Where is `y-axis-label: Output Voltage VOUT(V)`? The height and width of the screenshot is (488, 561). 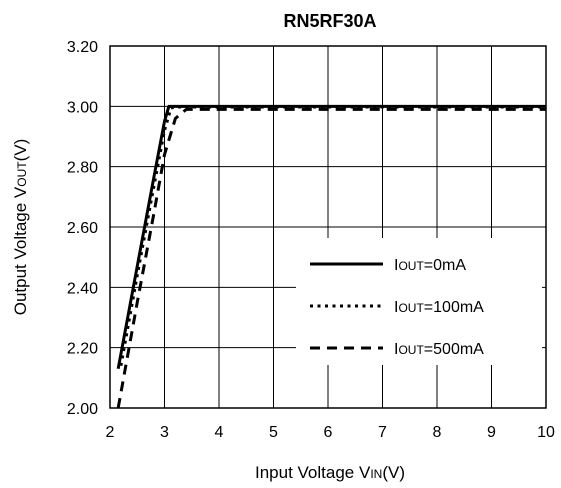
y-axis-label: Output Voltage VOUT(V) is located at coordinates (20, 227).